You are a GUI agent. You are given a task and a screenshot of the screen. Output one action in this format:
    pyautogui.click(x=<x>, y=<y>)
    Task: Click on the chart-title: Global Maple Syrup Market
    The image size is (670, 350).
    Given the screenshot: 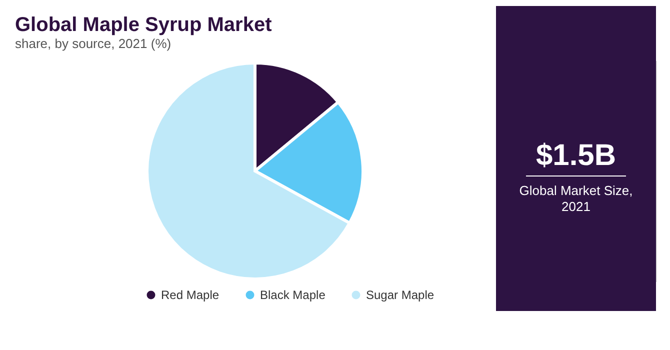 What is the action you would take?
    pyautogui.click(x=143, y=25)
    